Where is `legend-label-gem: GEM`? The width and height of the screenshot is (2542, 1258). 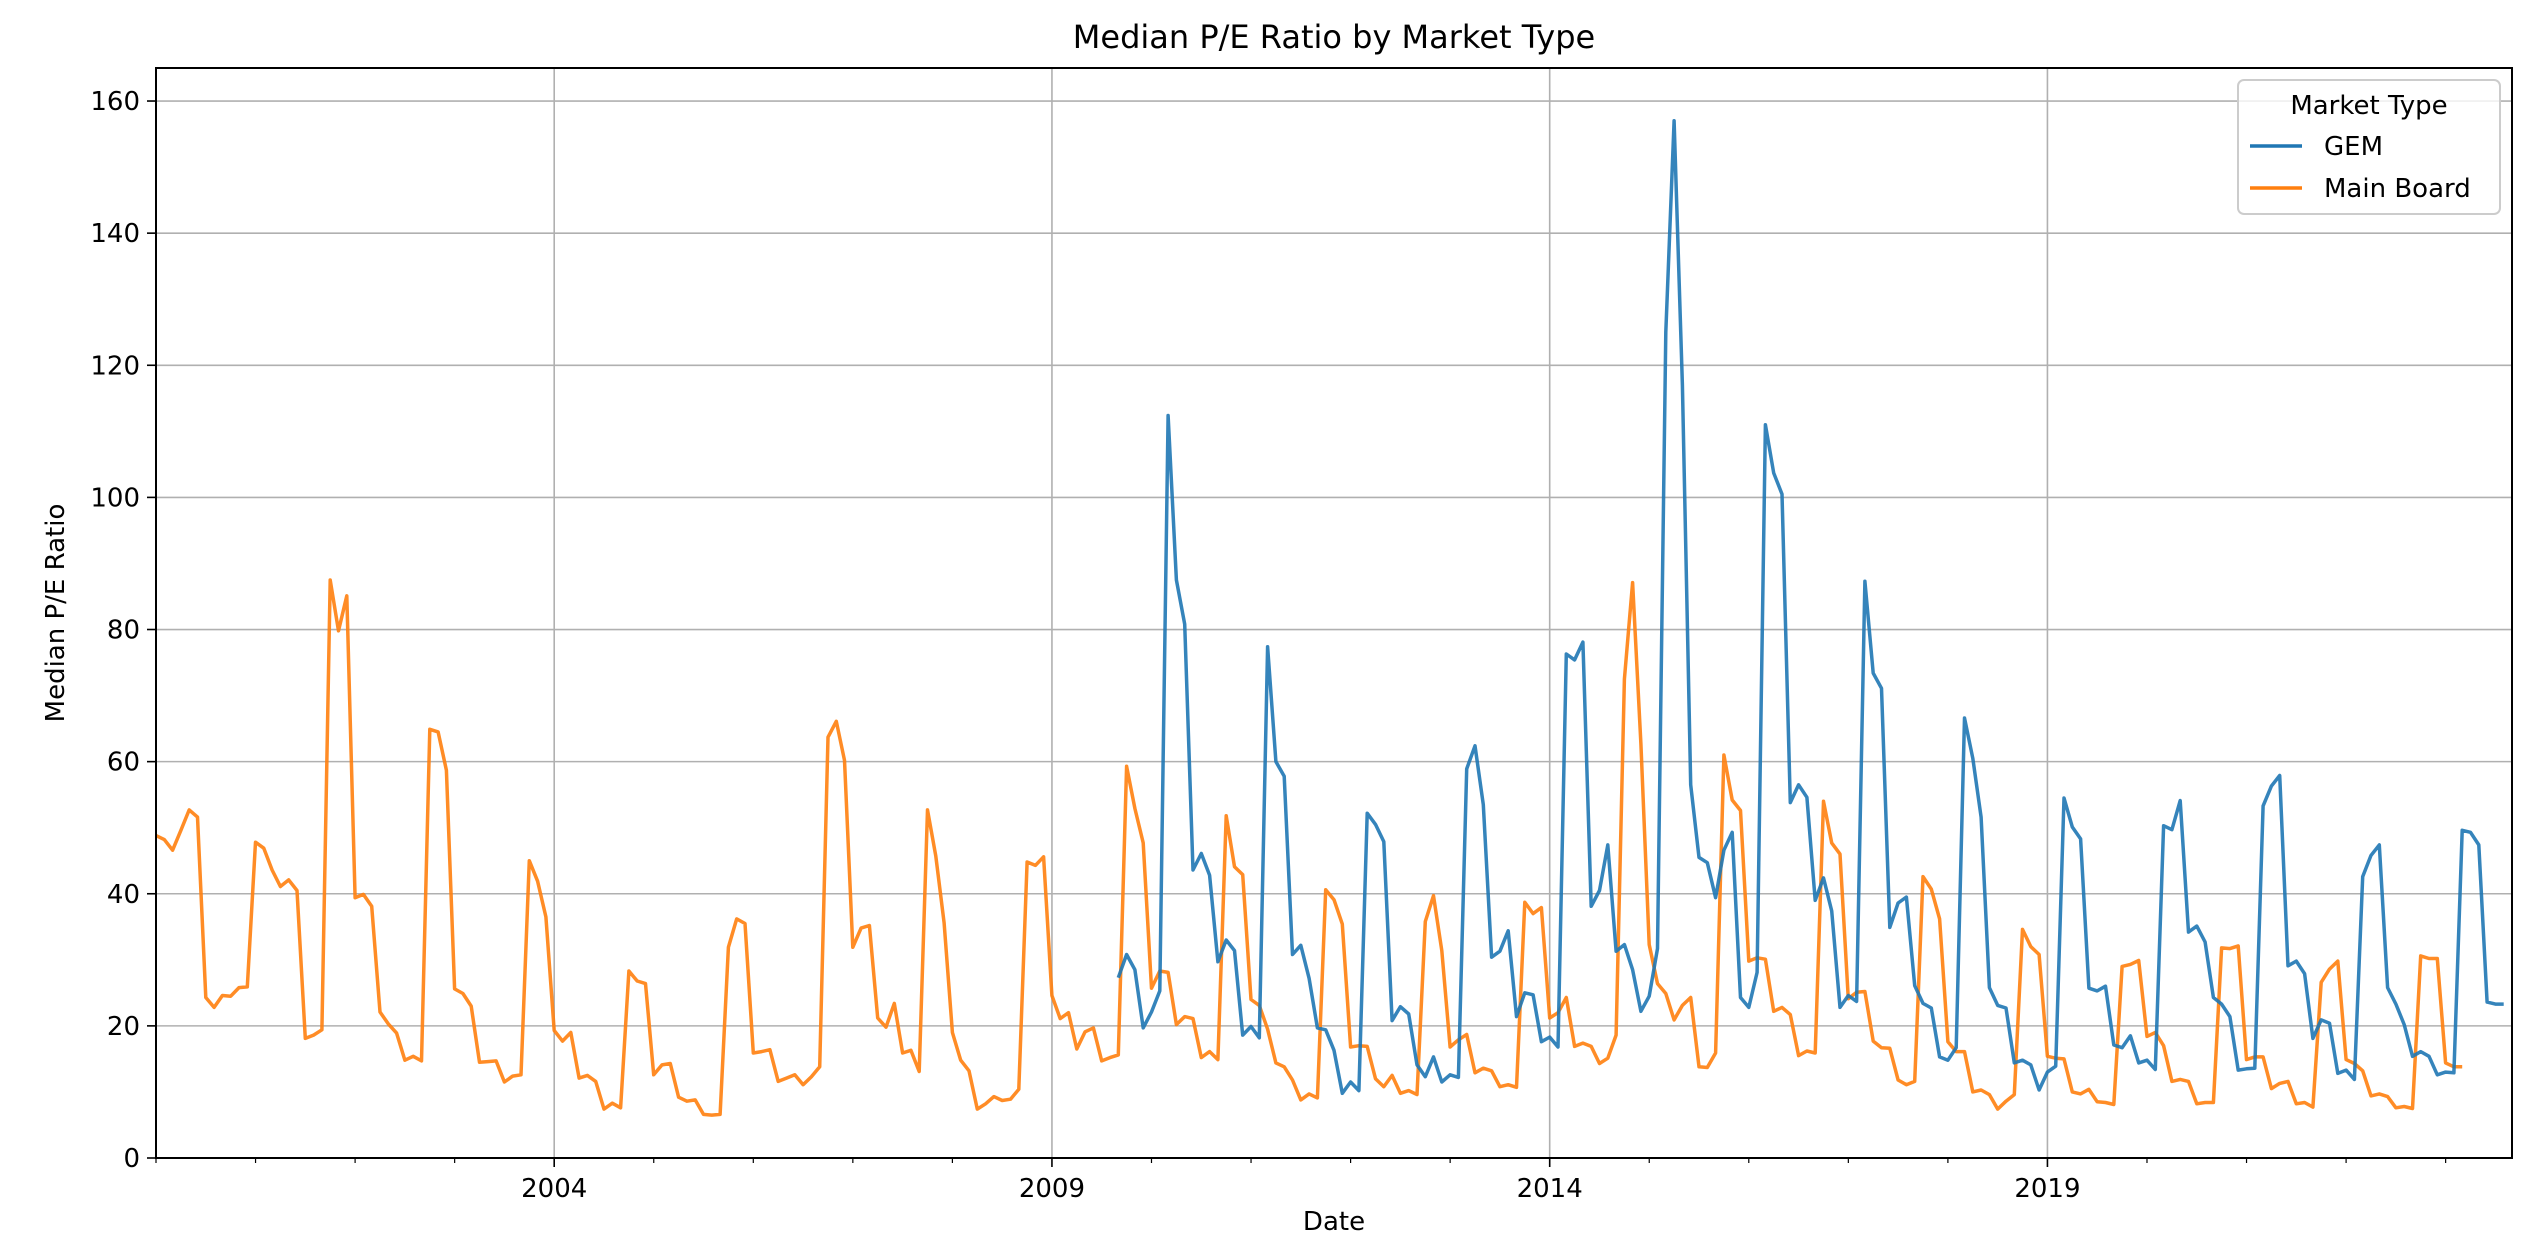
legend-label-gem: GEM is located at coordinates (2353, 147).